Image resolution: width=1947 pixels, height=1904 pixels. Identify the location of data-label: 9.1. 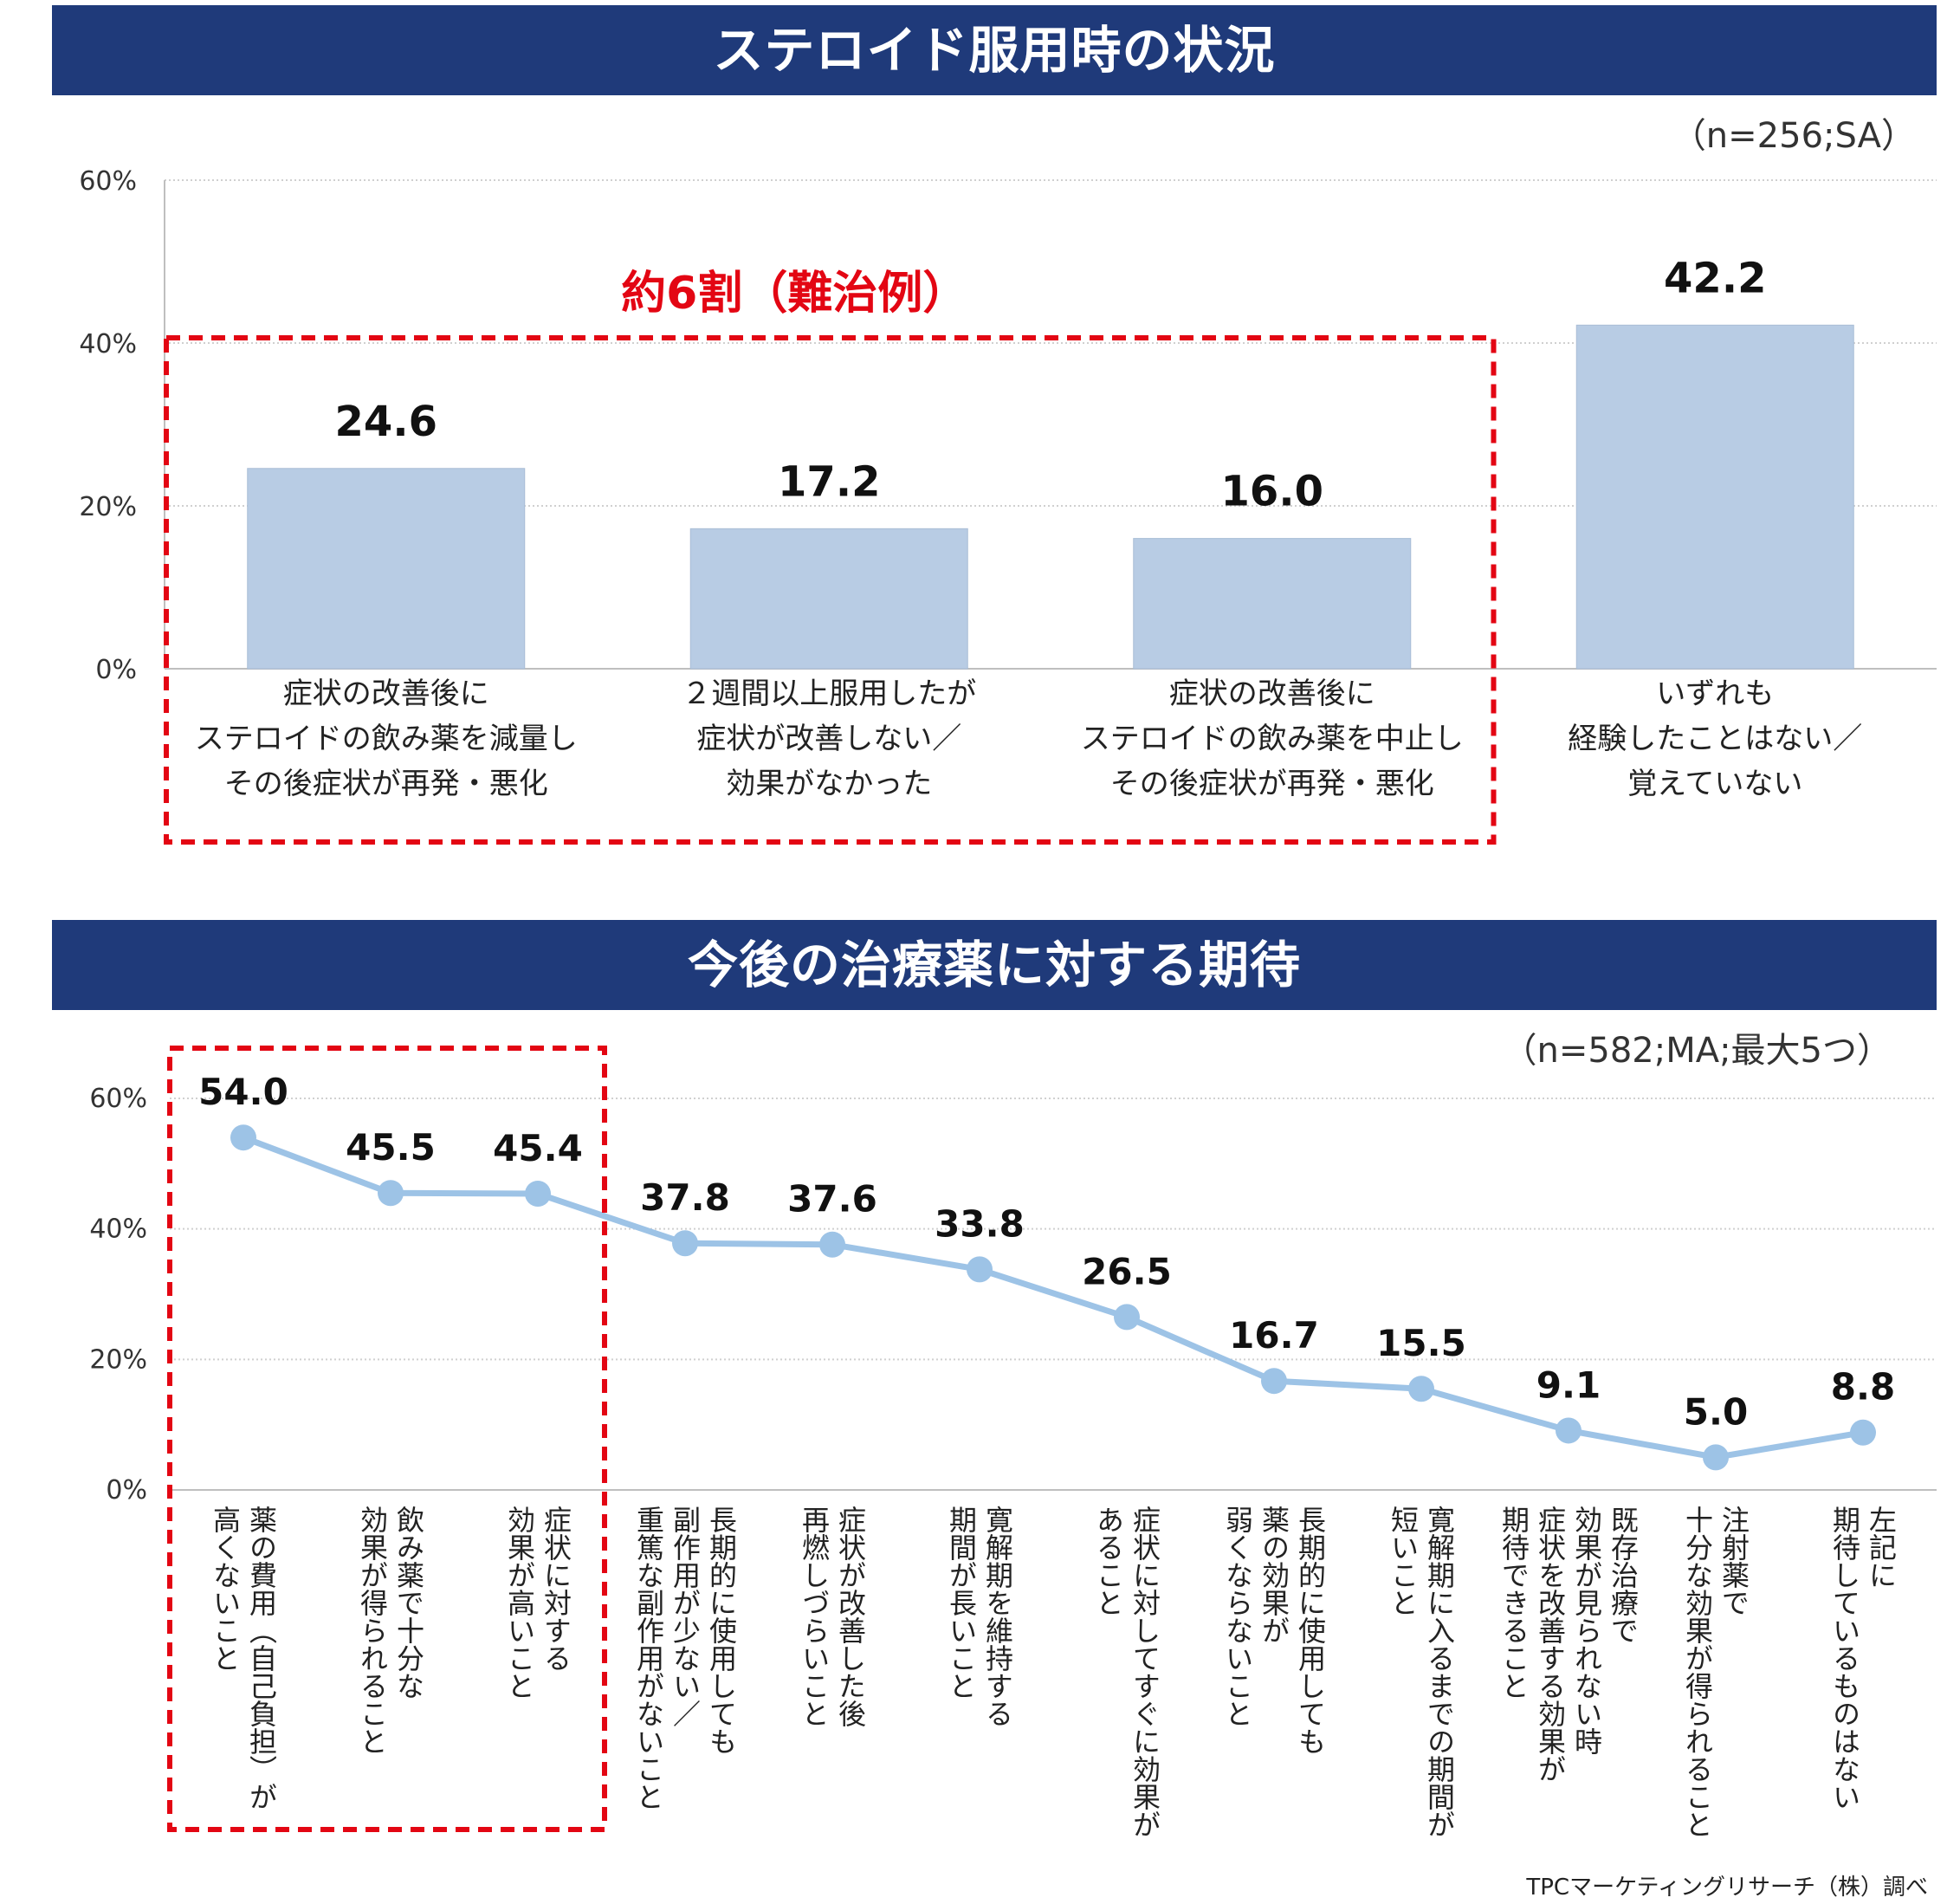
(1568, 1384).